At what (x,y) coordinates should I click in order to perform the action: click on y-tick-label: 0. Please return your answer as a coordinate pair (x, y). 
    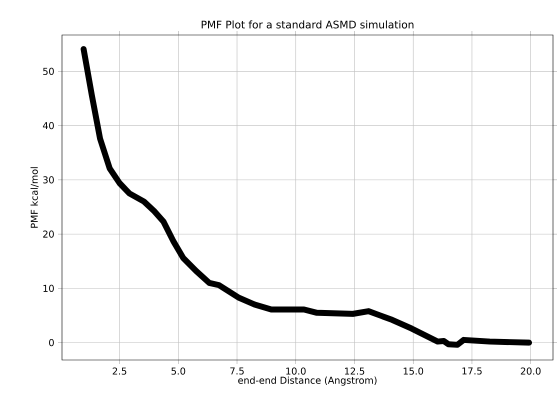
    Looking at the image, I should click on (51, 342).